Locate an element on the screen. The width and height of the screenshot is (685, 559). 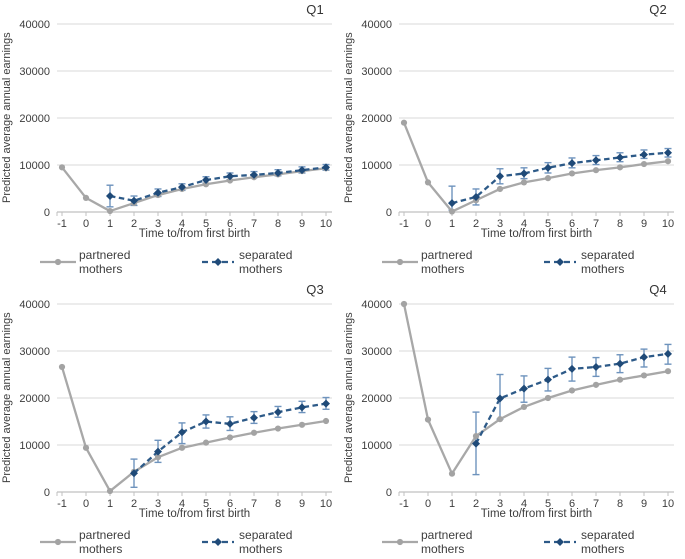
panel-title-q2: Q2 is located at coordinates (658, 9).